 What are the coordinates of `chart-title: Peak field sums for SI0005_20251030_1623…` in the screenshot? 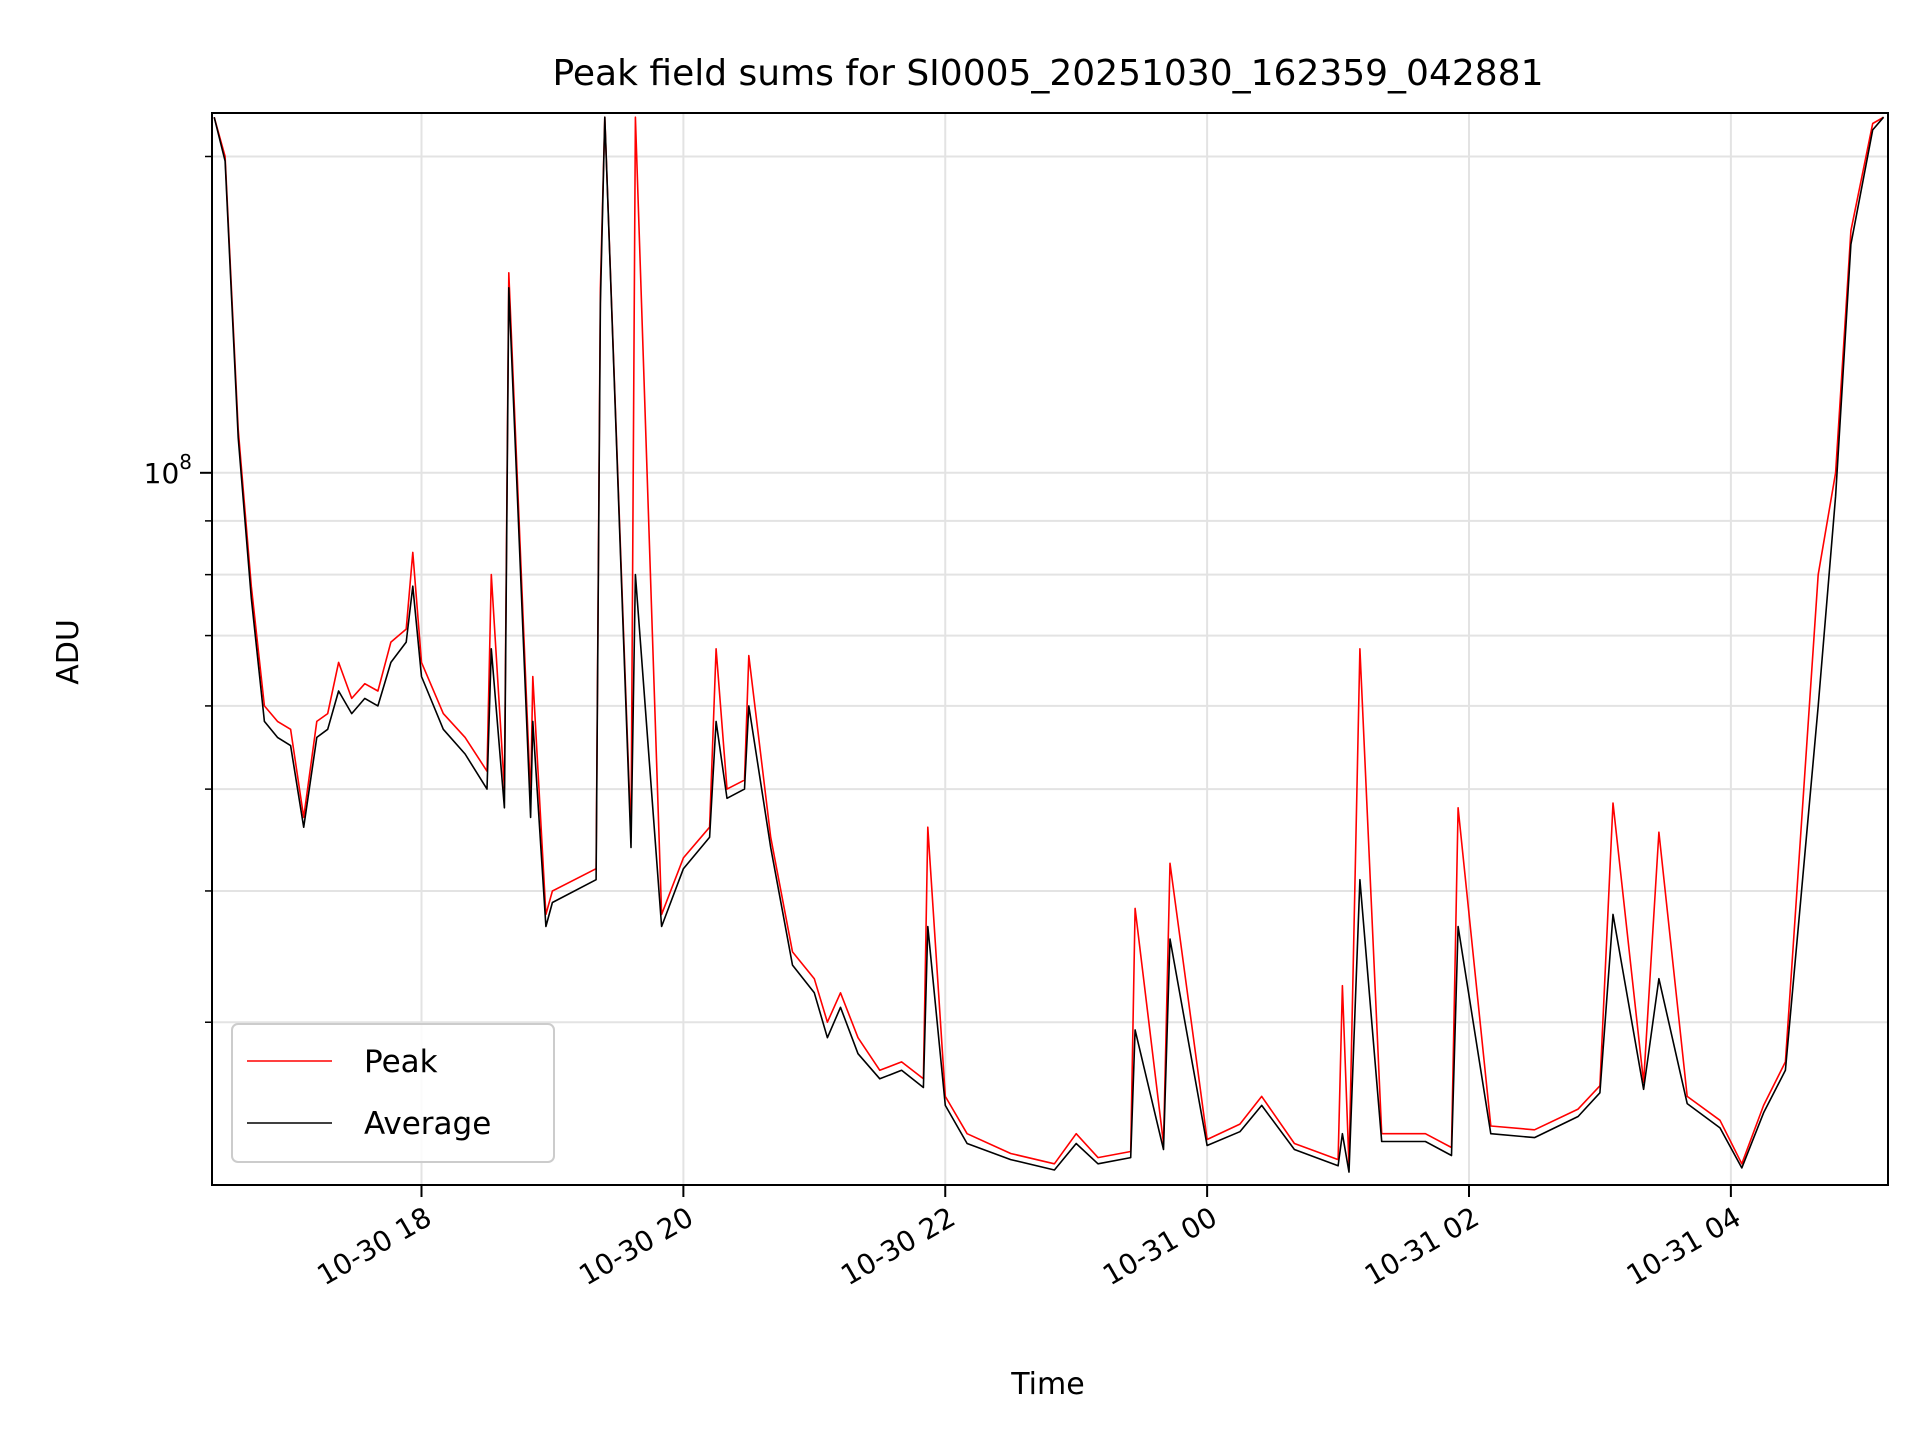 It's located at (1047, 73).